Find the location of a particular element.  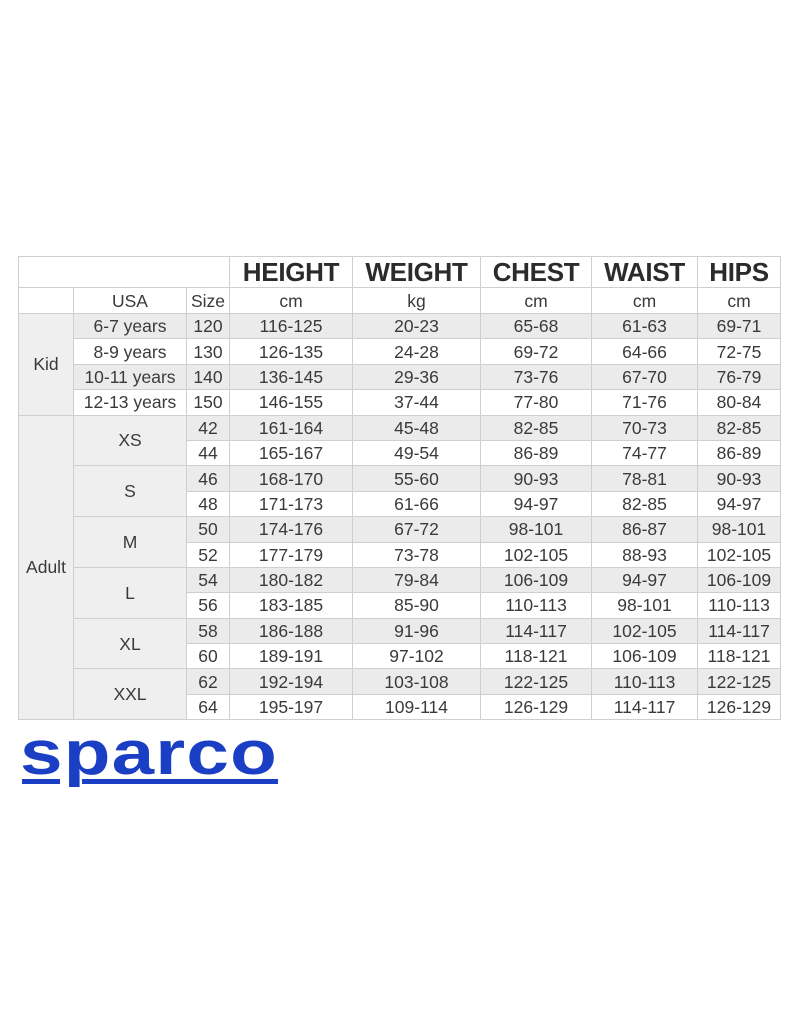

value-cell-chest: 118-121 is located at coordinates (536, 656).